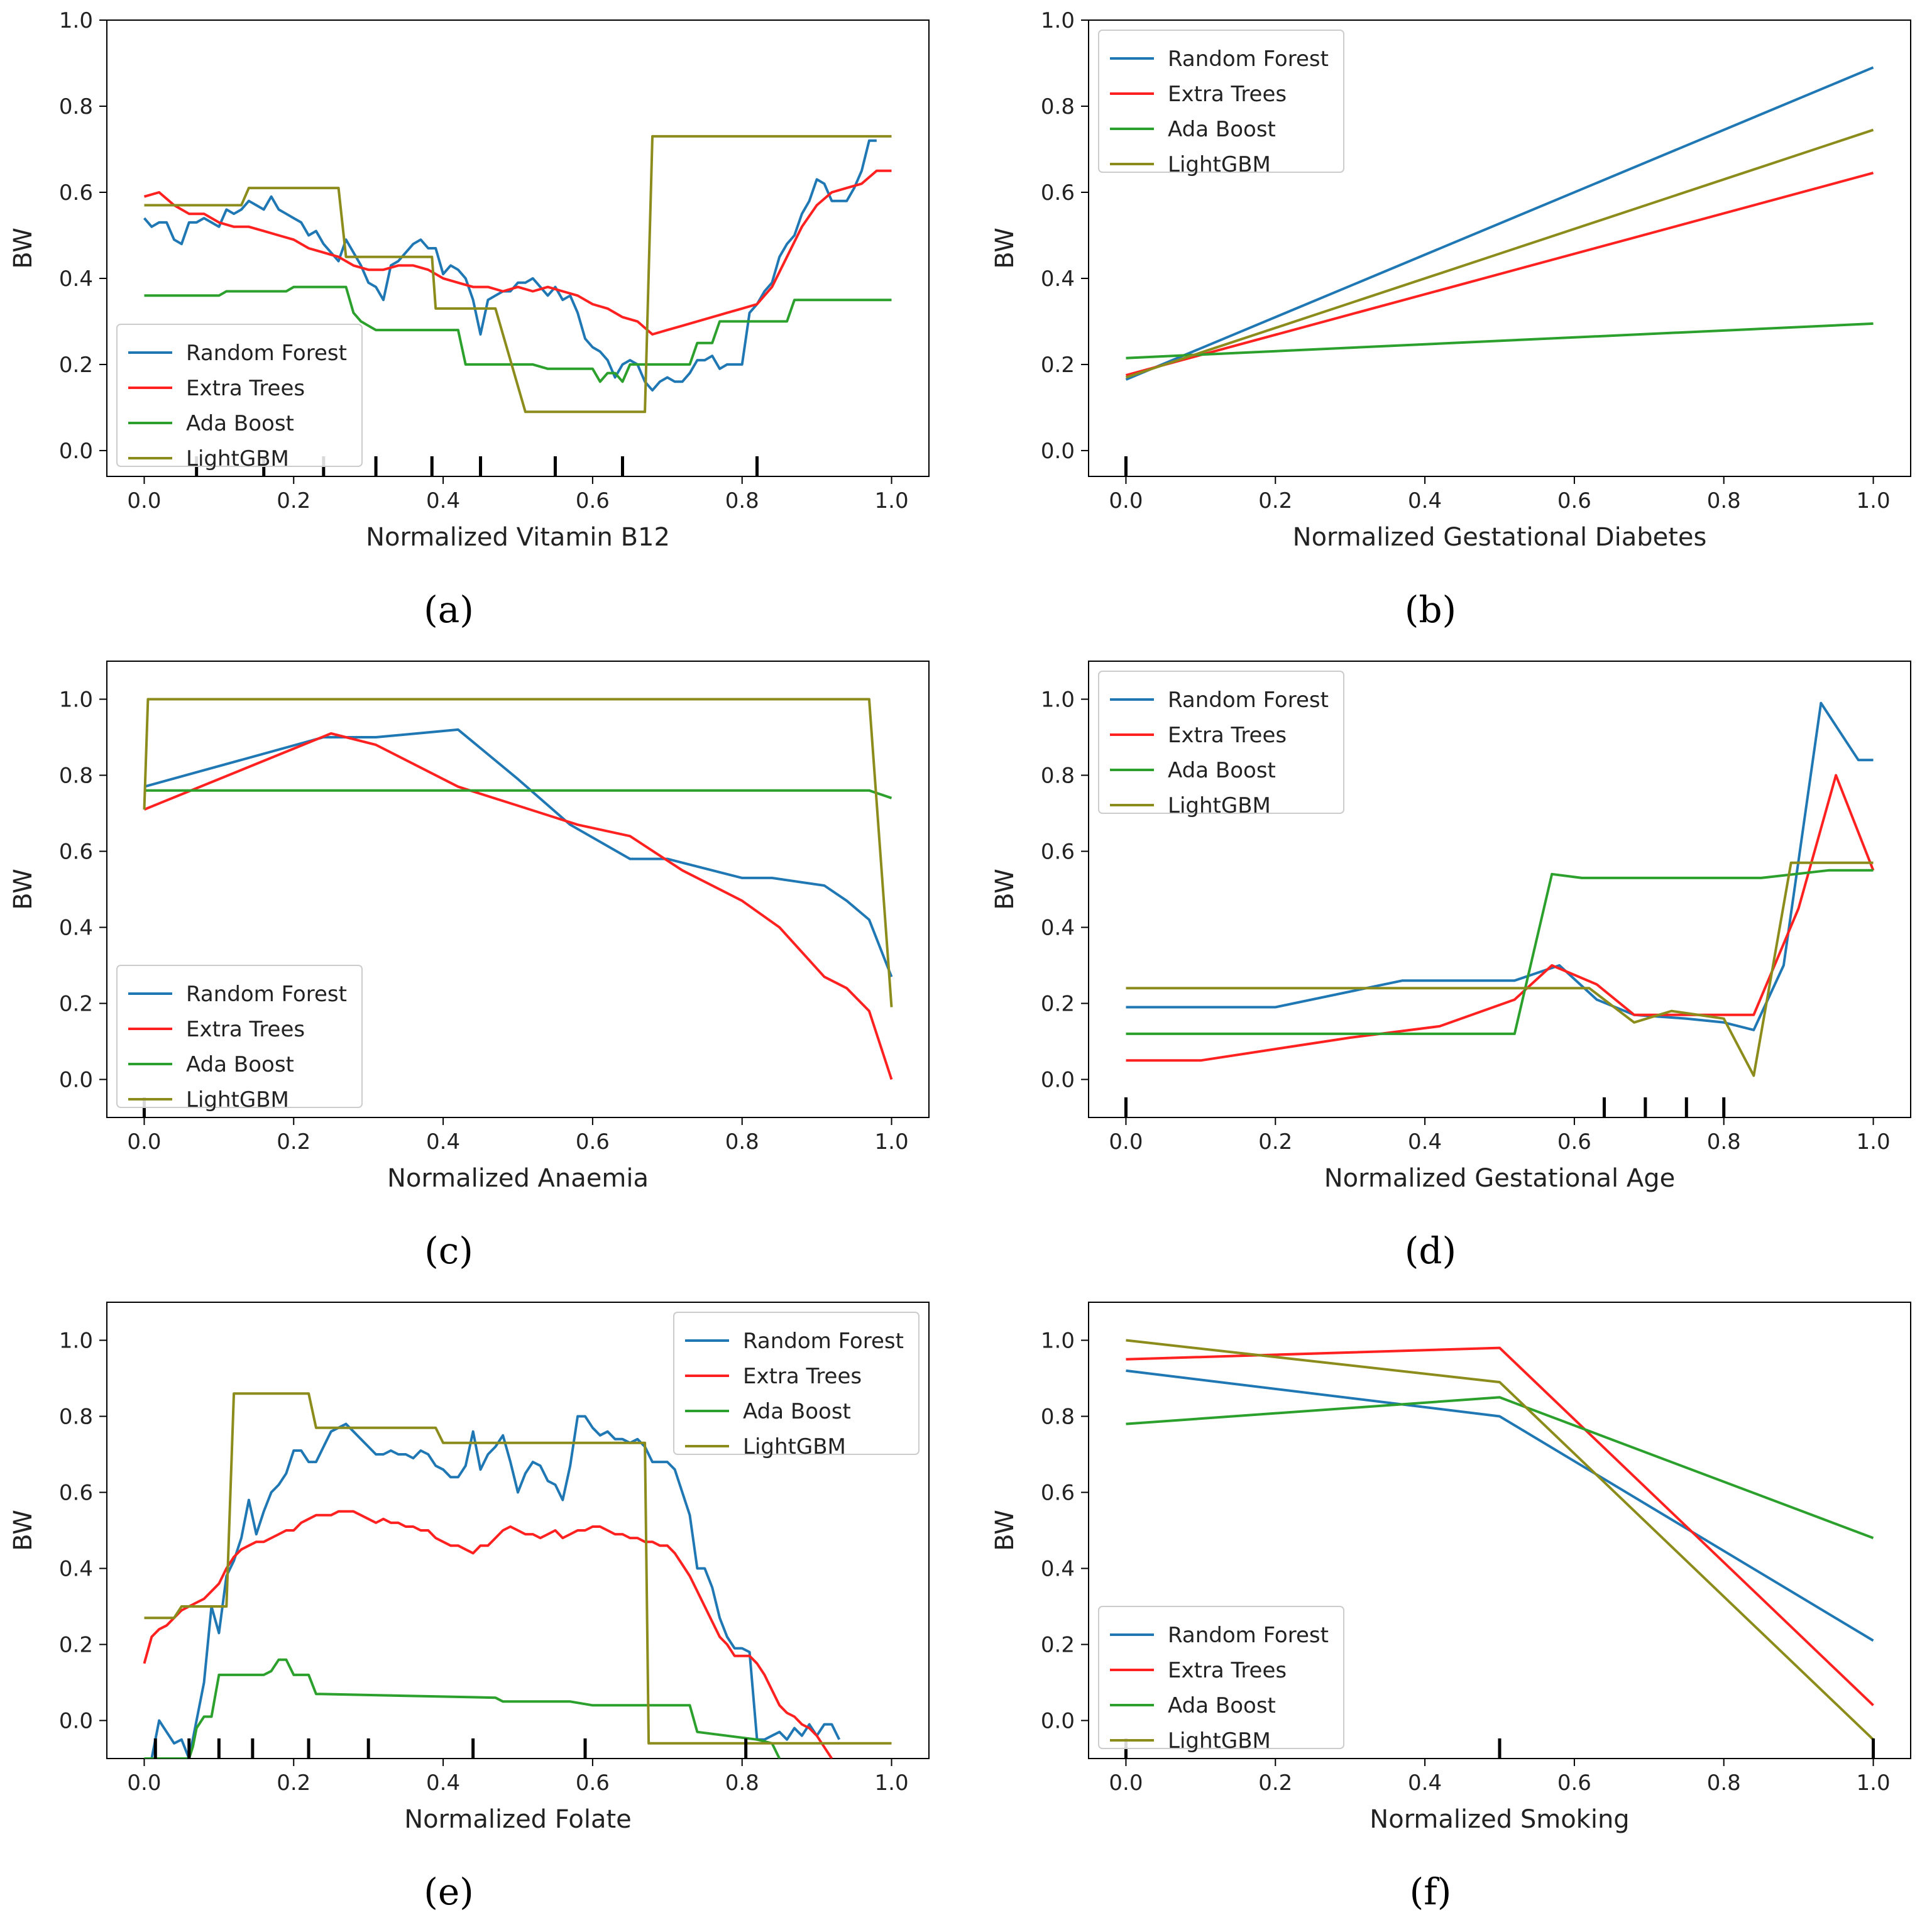 This screenshot has width=1927, height=1932. Describe the element at coordinates (1500, 1178) in the screenshot. I see `x-axis-label: Normalized Gestational Age` at that location.